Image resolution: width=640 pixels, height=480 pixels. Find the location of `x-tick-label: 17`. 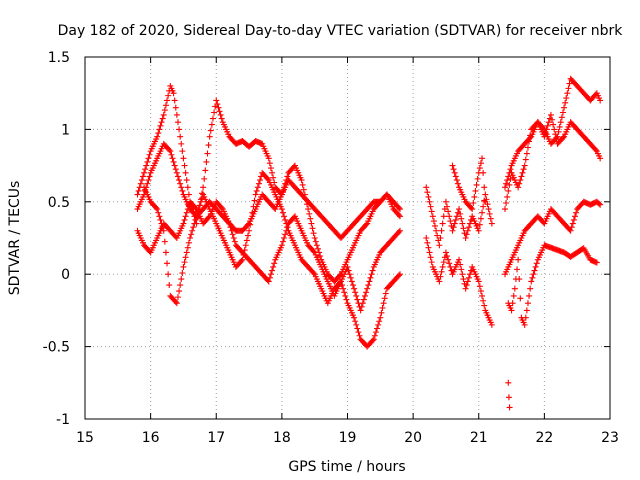

x-tick-label: 17 is located at coordinates (216, 438).